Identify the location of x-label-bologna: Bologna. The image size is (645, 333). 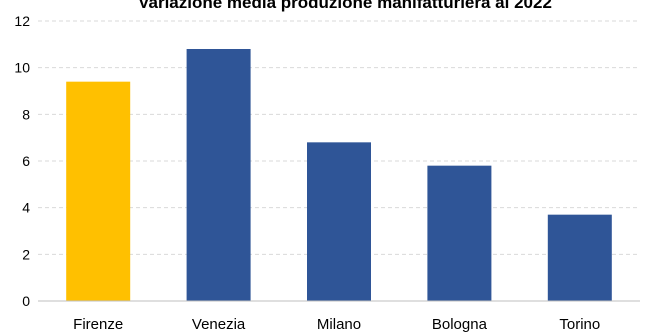
(460, 324).